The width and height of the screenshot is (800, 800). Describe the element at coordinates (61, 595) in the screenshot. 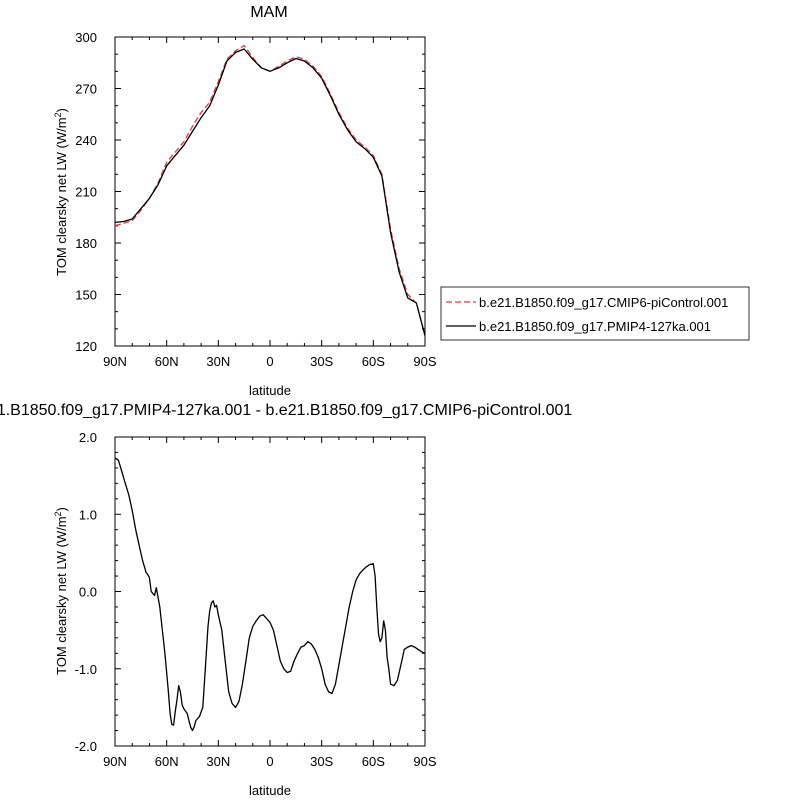

I see `bottom-y-axis-label-main: TOM clearsky net LW (W/m` at that location.